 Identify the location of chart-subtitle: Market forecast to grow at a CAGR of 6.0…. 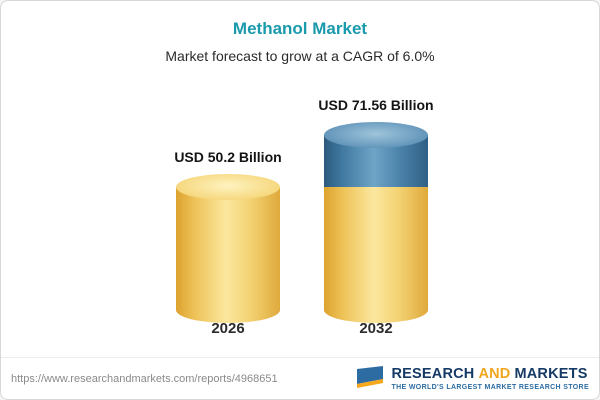
(300, 56).